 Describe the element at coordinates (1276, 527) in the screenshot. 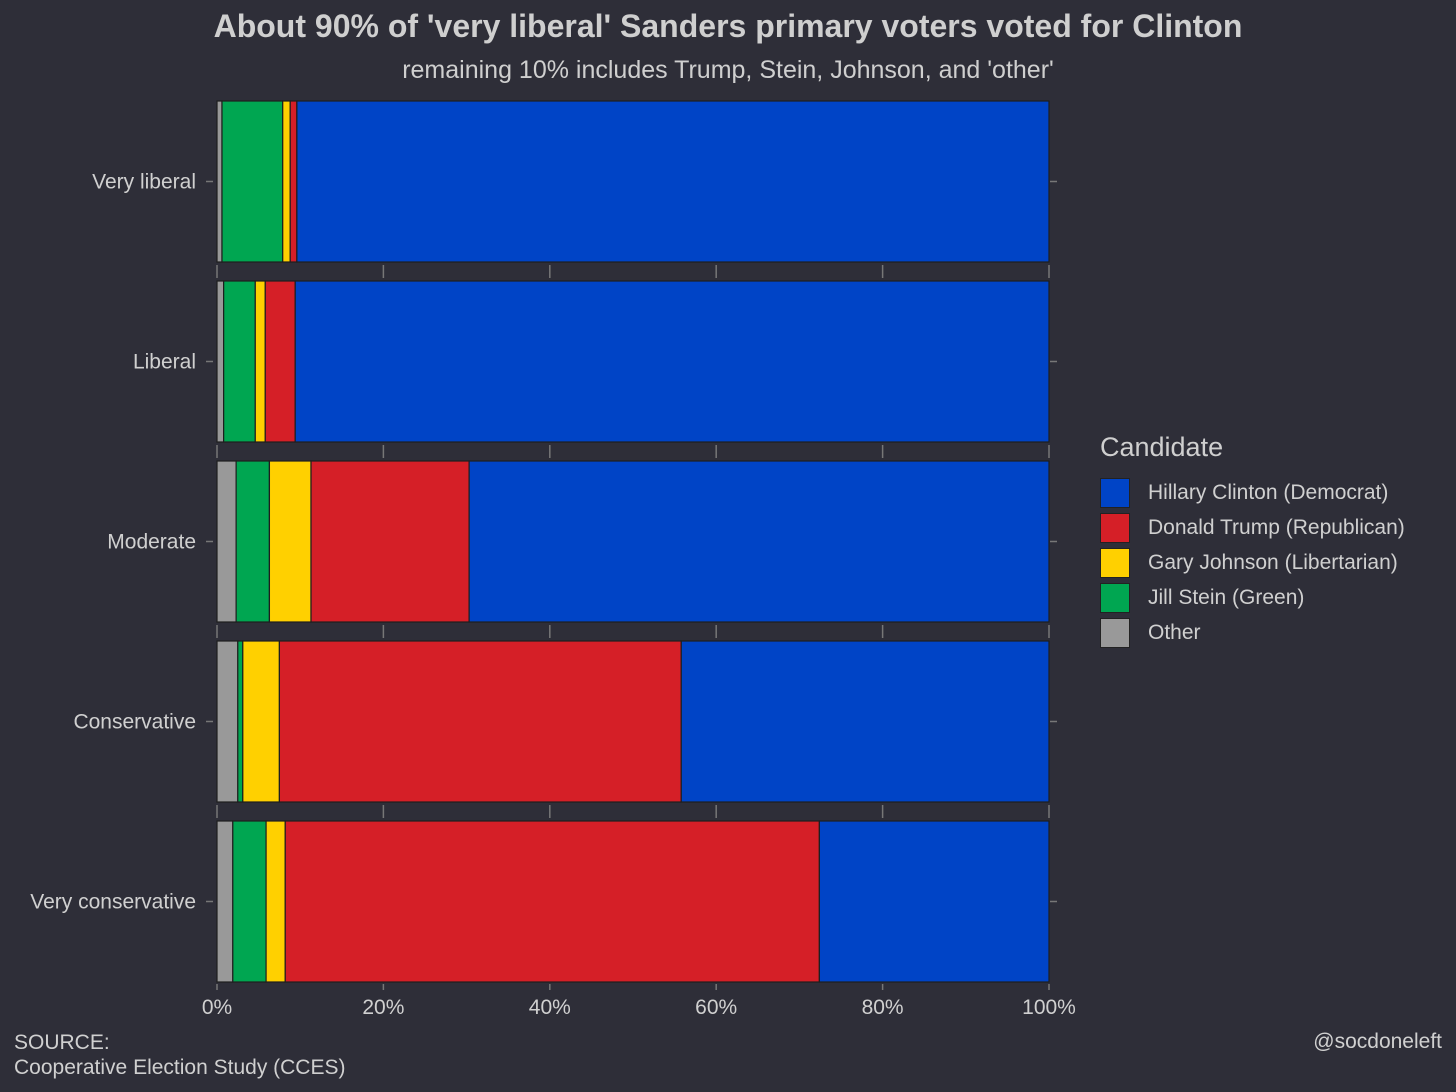

I see `legend-label: Donald Trump (Republican)` at that location.